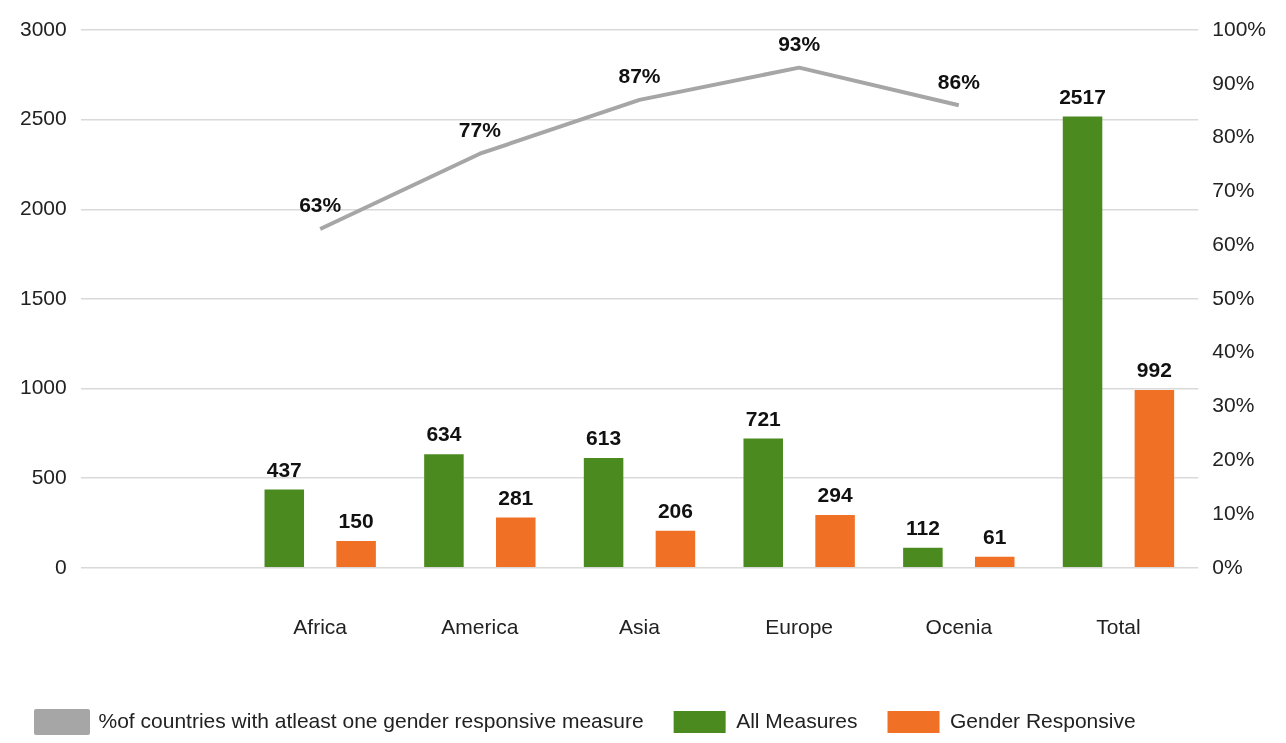 The height and width of the screenshot is (743, 1286). What do you see at coordinates (1233, 136) in the screenshot?
I see `y2-tick-label: 80%` at bounding box center [1233, 136].